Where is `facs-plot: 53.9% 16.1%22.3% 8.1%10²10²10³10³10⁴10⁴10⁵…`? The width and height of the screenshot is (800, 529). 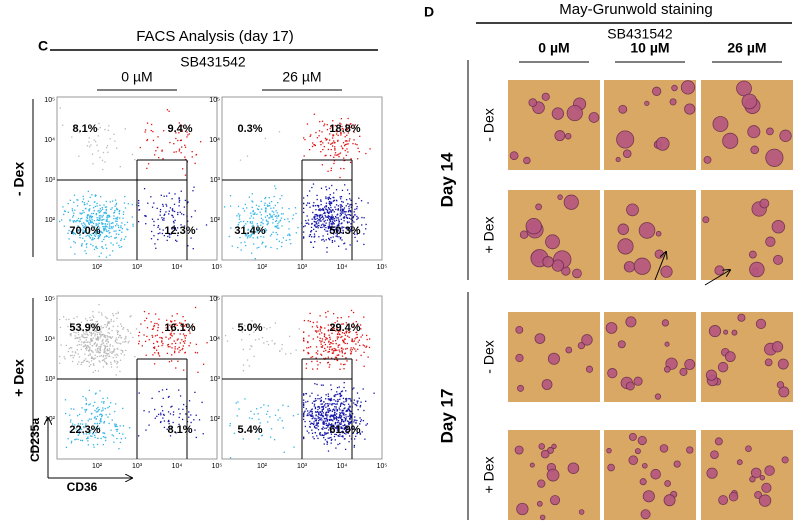
facs-plot: 53.9% 16.1%22.3% 8.1%10²10²10³10³10⁴10⁴10⁵… is located at coordinates (133, 382).